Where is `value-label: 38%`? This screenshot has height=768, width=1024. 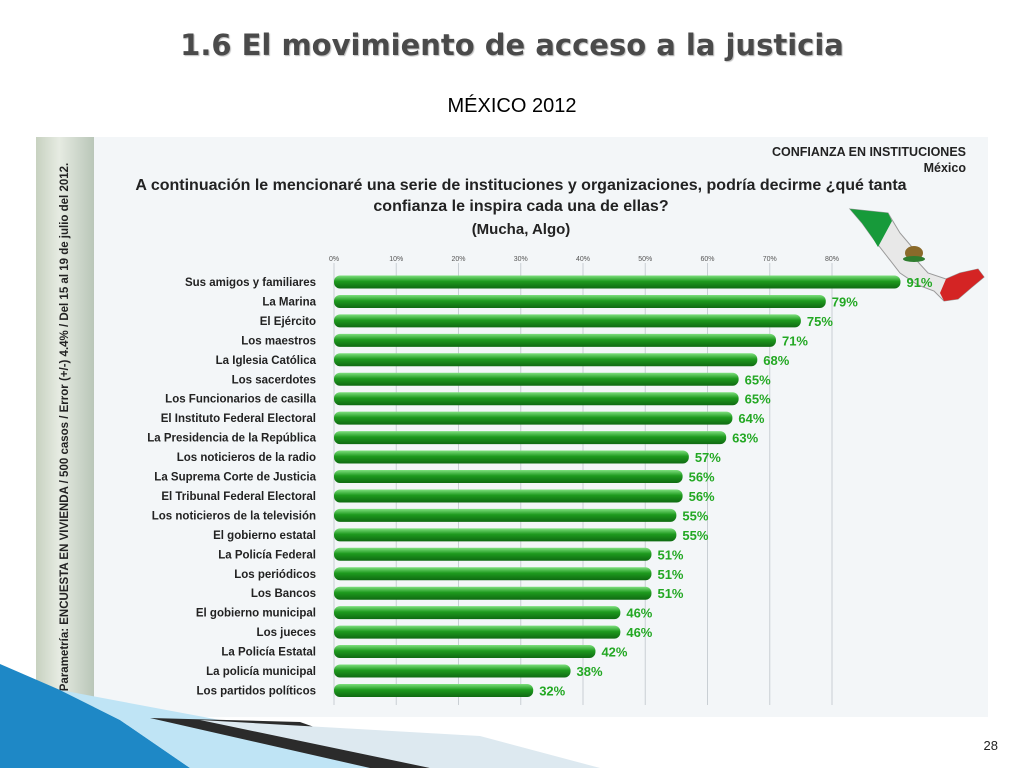 value-label: 38% is located at coordinates (590, 671).